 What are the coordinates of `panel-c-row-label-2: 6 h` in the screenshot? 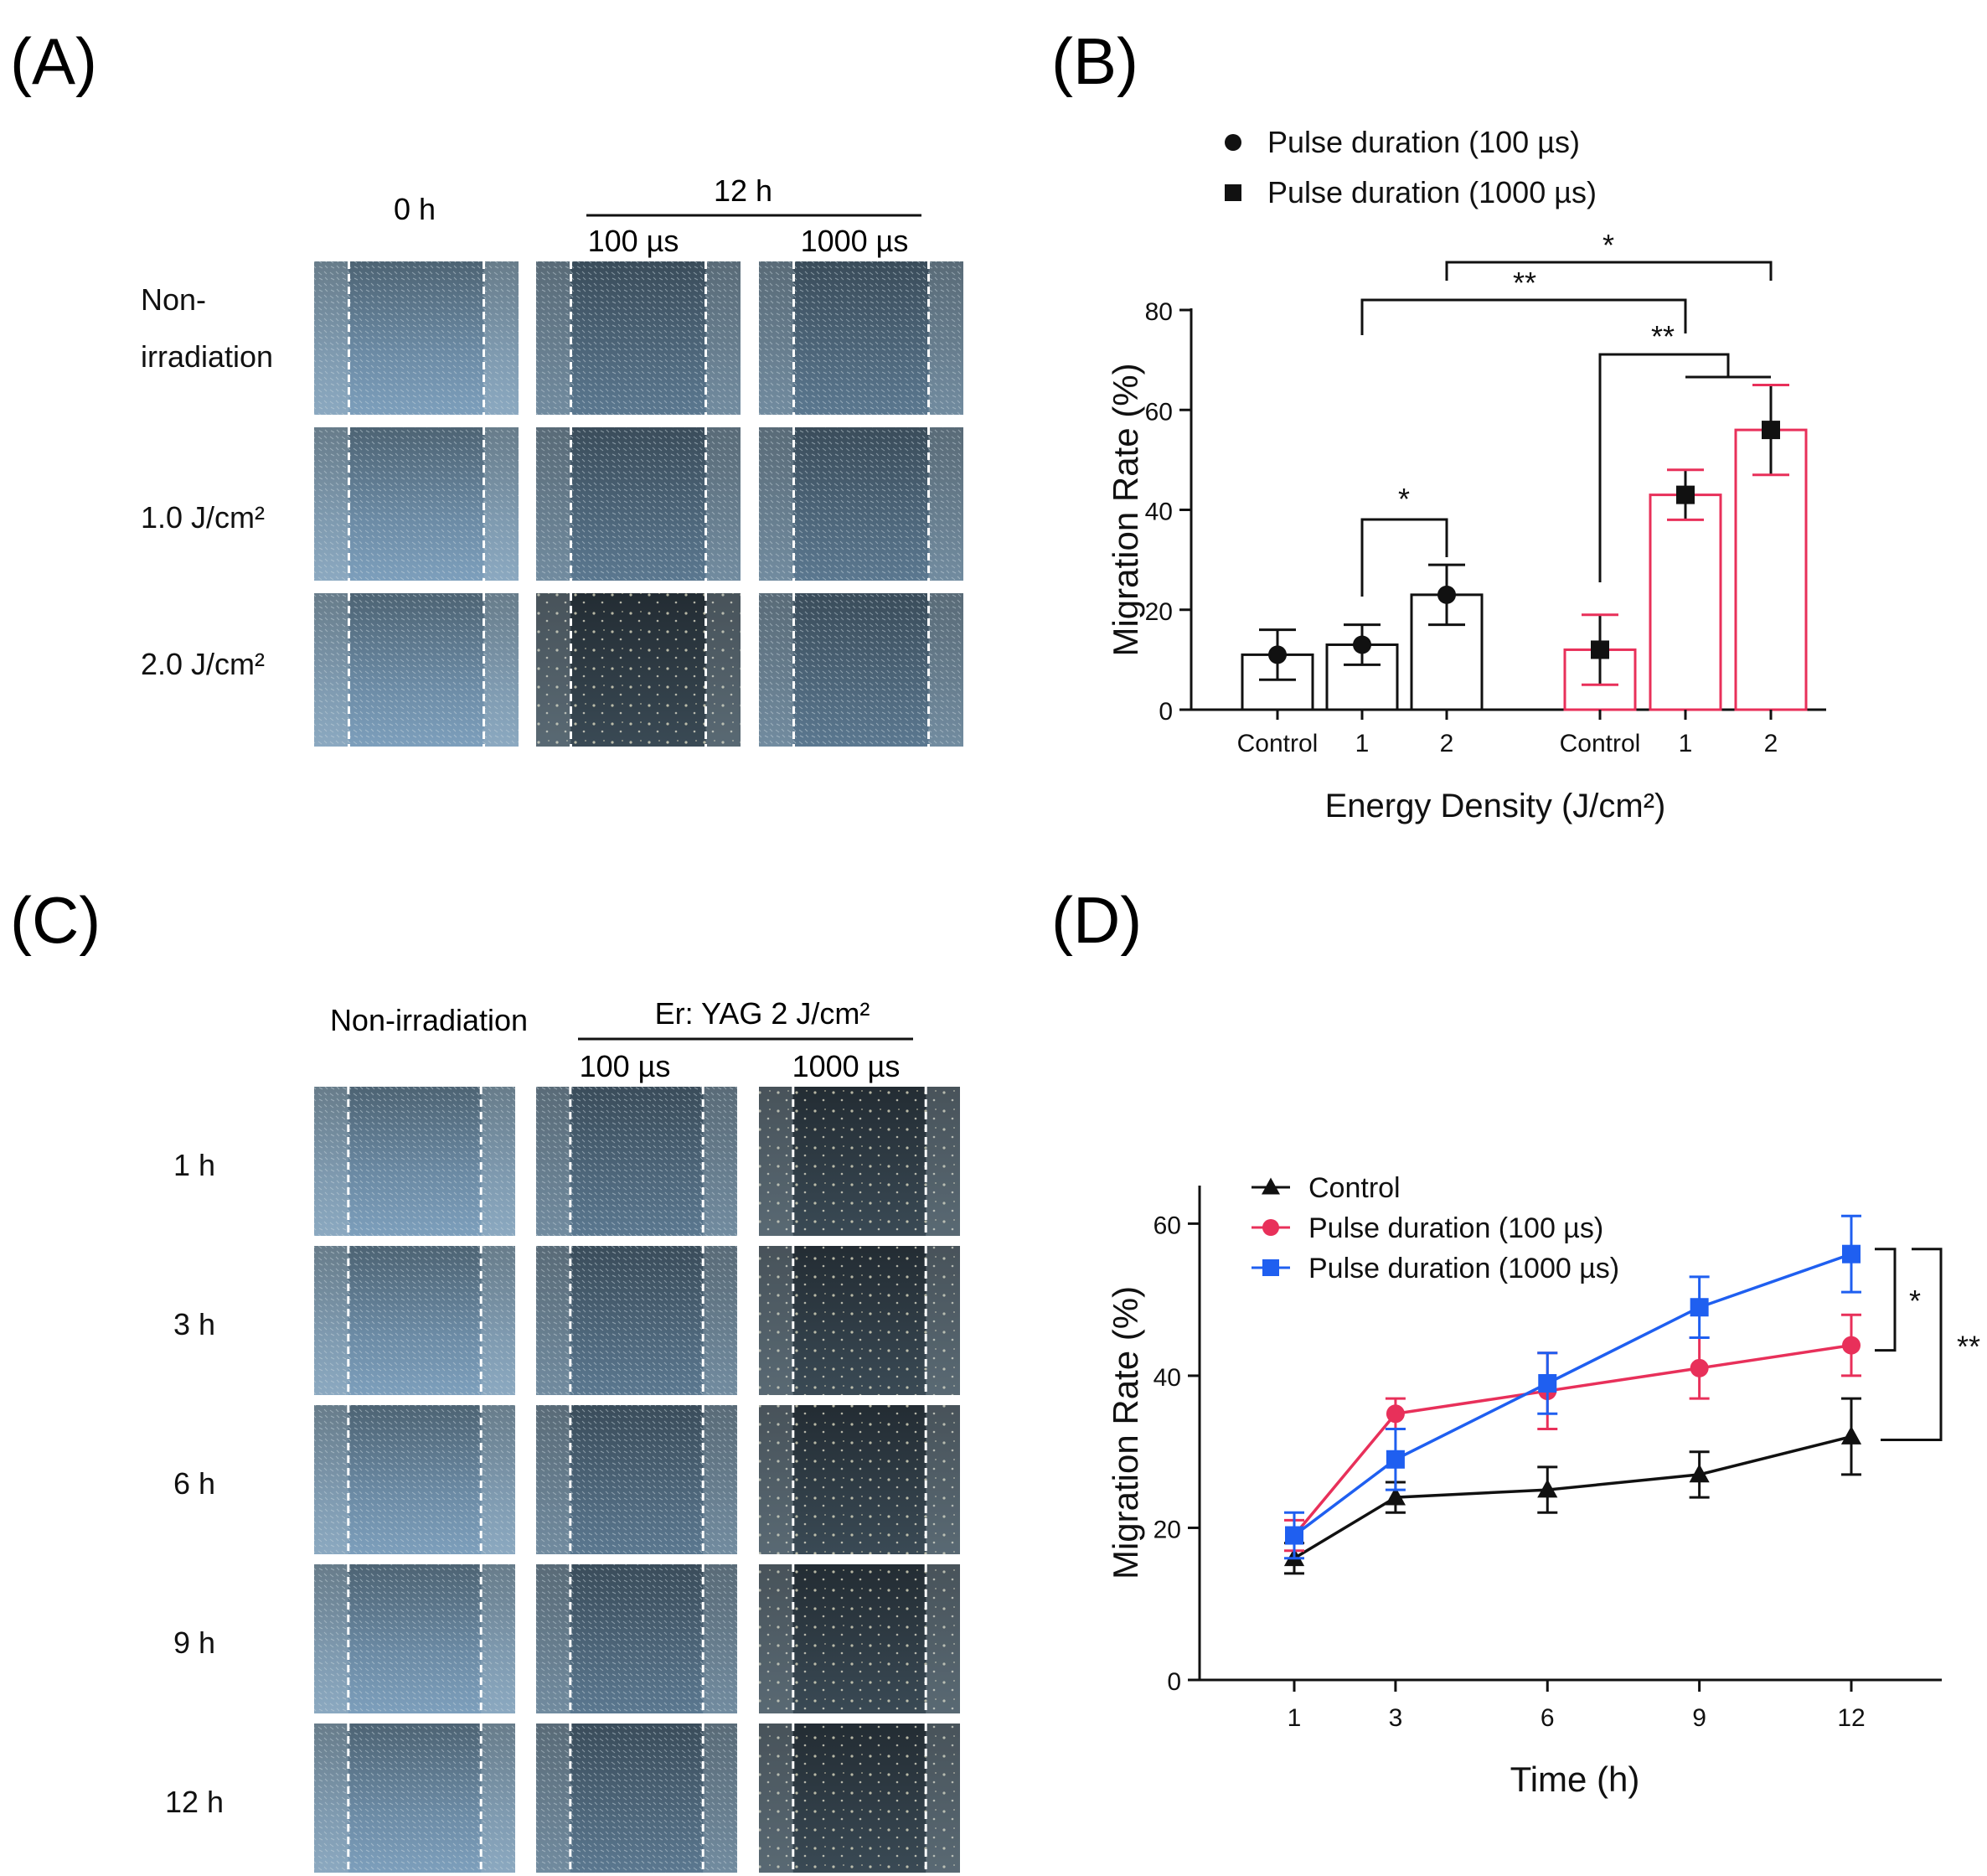 It's located at (194, 1483).